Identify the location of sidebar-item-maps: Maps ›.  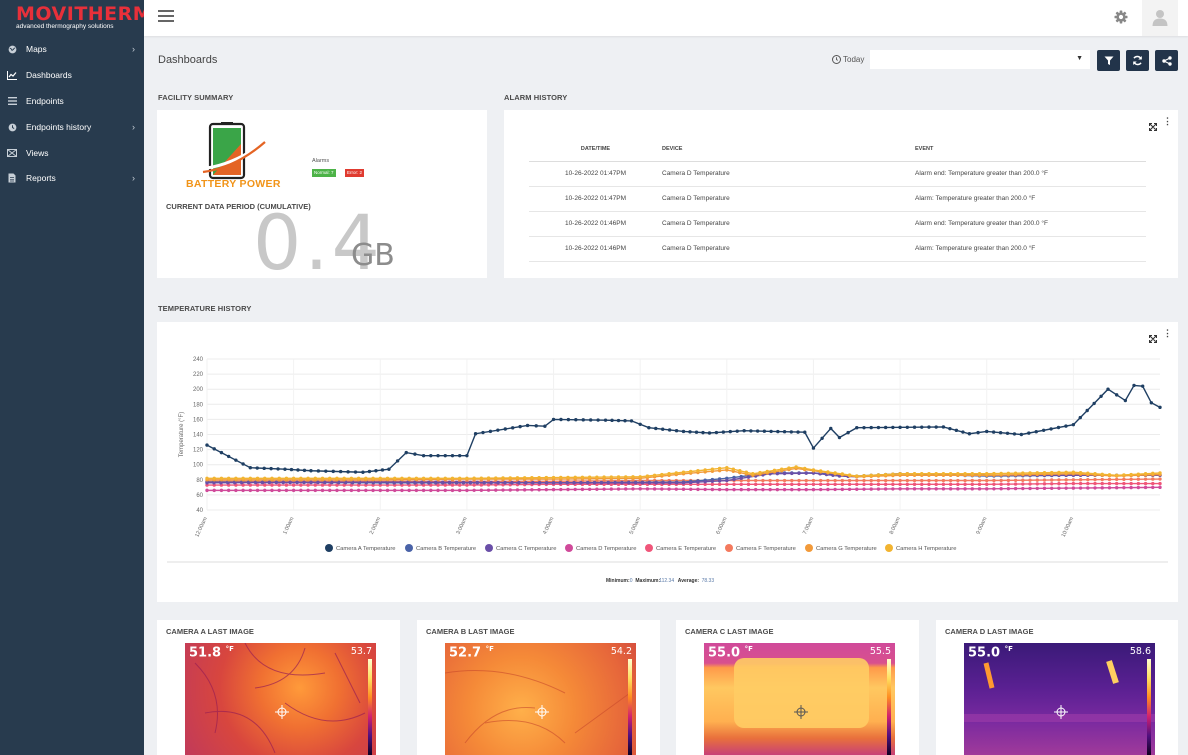
(72, 49).